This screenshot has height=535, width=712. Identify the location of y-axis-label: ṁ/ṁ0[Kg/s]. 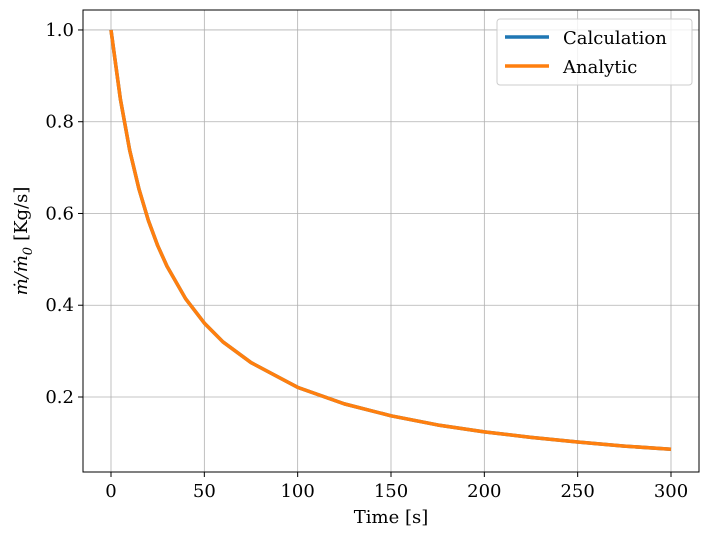
(23, 241).